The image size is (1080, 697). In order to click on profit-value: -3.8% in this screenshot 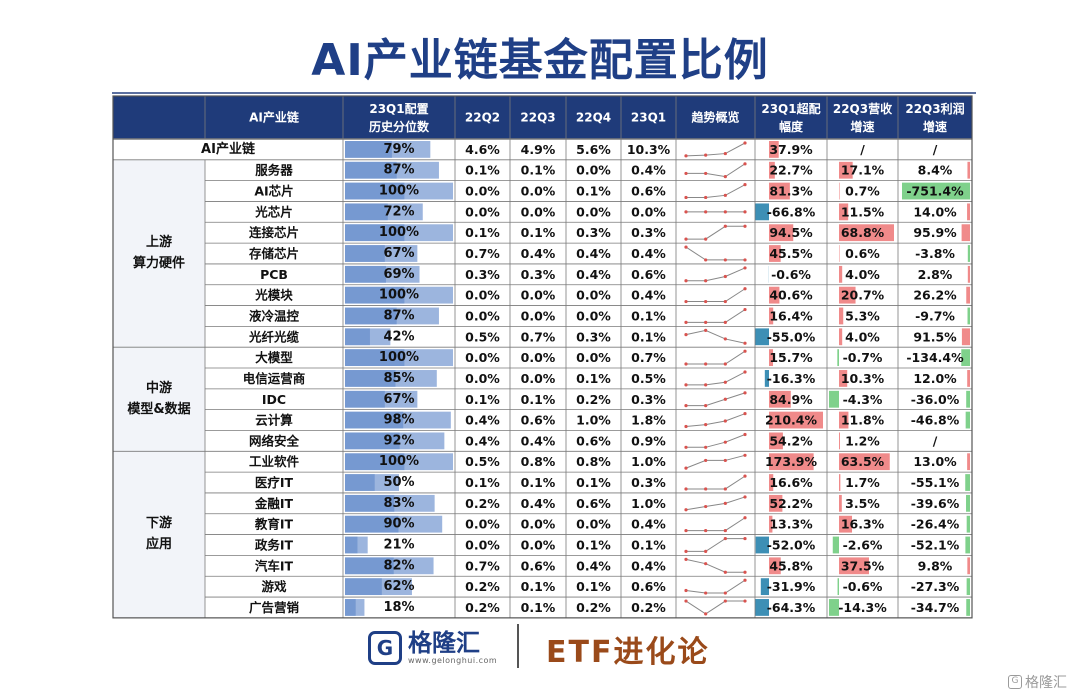, I will do `click(935, 253)`.